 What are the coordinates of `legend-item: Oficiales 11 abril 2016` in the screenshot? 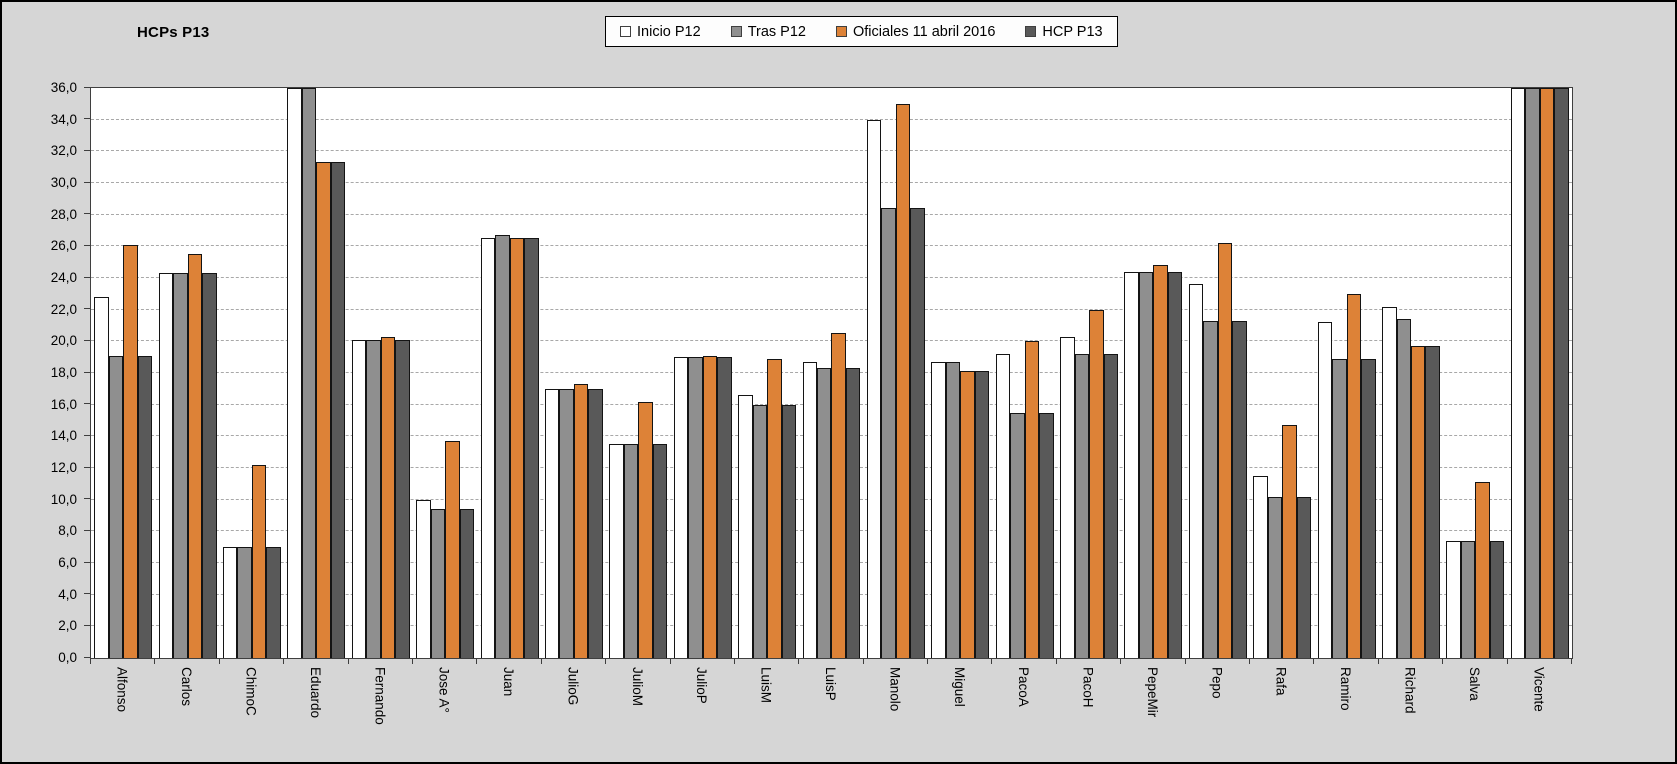 It's located at (915, 32).